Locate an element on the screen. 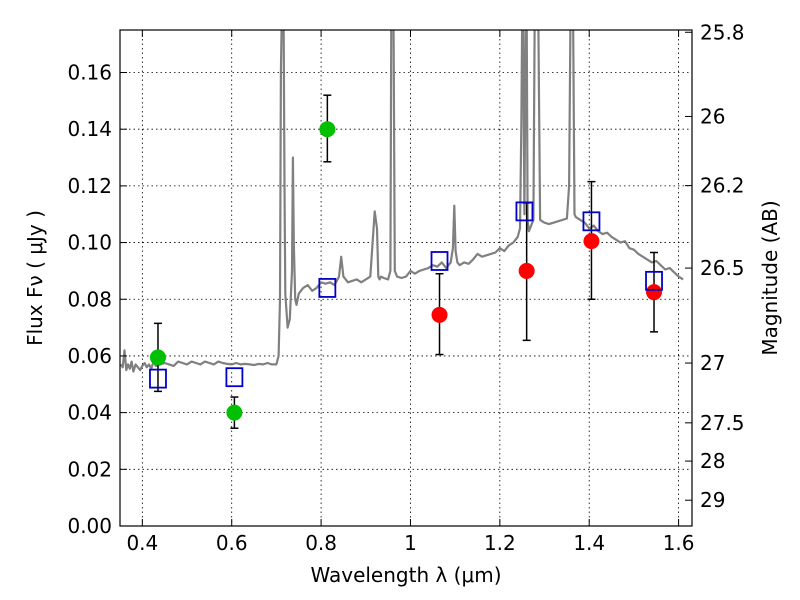 The width and height of the screenshot is (800, 600). x-tick-label: 1.2 is located at coordinates (500, 543).